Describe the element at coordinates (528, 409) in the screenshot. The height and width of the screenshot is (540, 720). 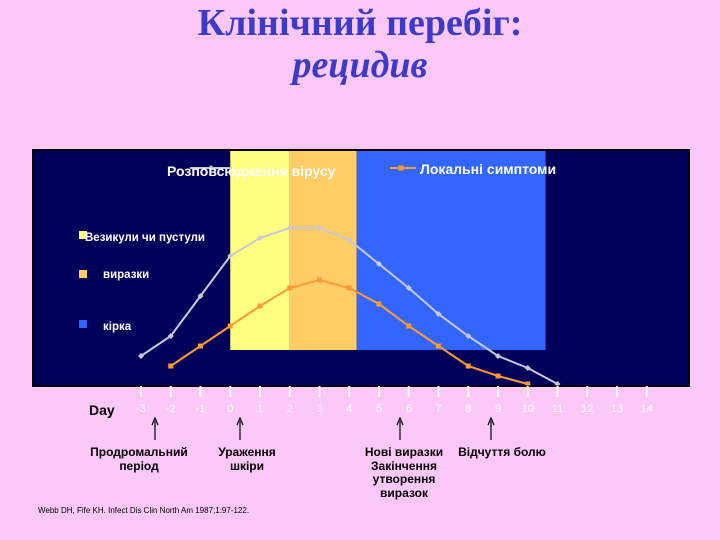
I see `x-tick-label: 10` at that location.